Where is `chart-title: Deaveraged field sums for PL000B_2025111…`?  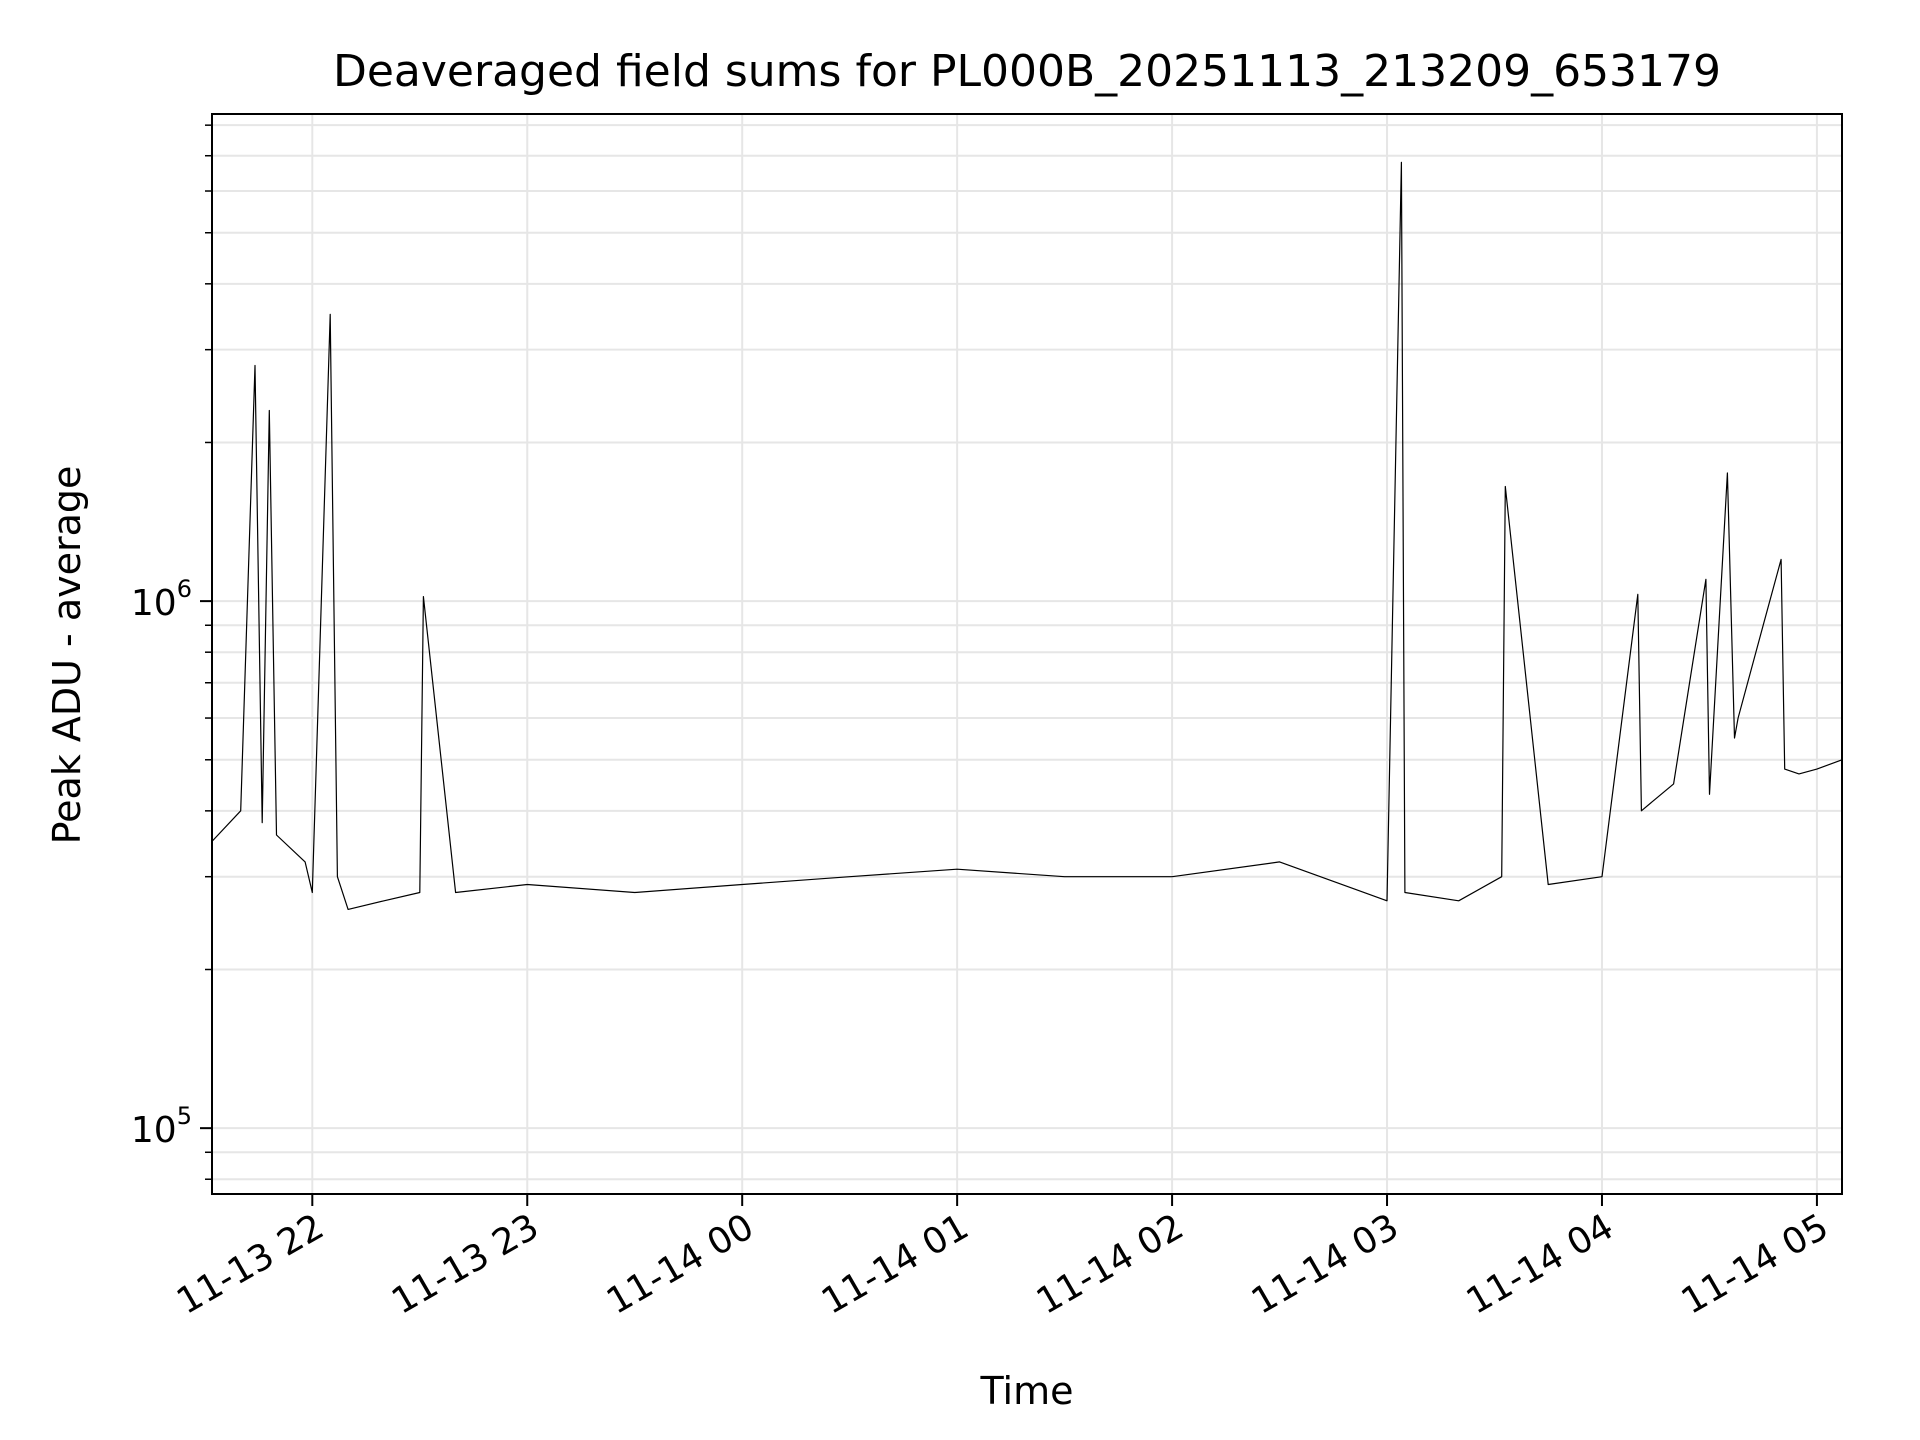 chart-title: Deaveraged field sums for PL000B_2025111… is located at coordinates (1027, 71).